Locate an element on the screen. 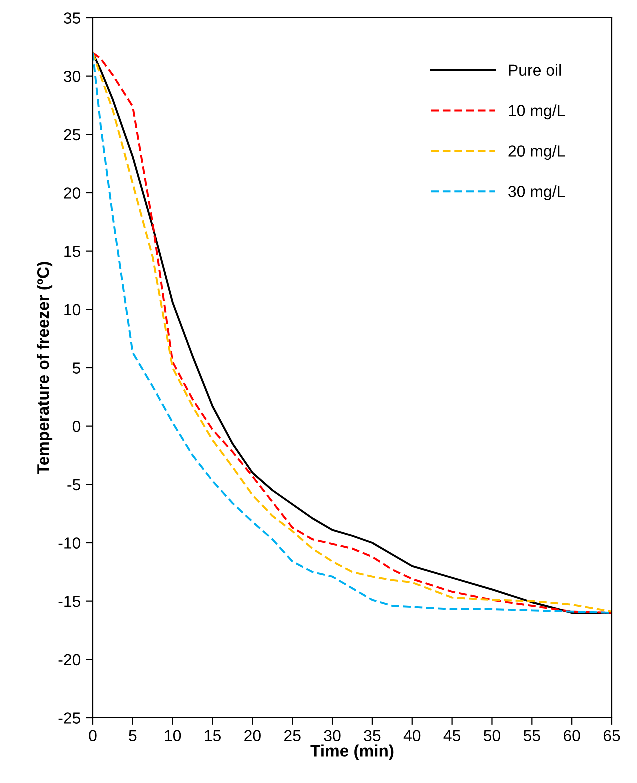 This screenshot has width=637, height=783. x-tick-label: 60 is located at coordinates (572, 736).